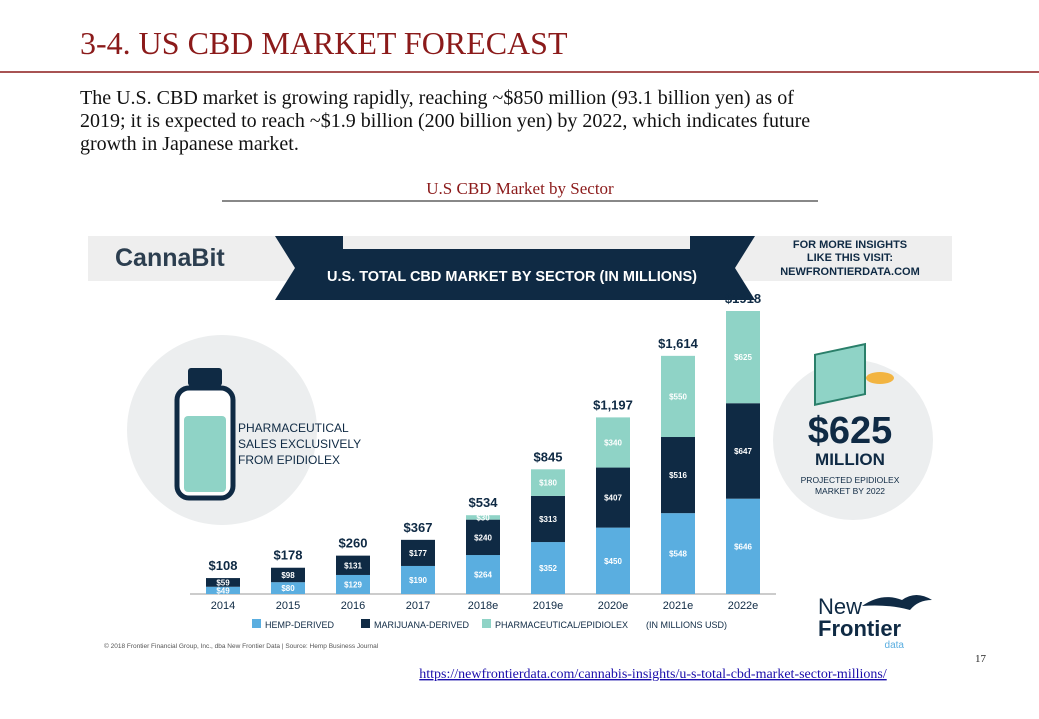  I want to click on units-note: (IN MILLIONS USD), so click(686, 625).